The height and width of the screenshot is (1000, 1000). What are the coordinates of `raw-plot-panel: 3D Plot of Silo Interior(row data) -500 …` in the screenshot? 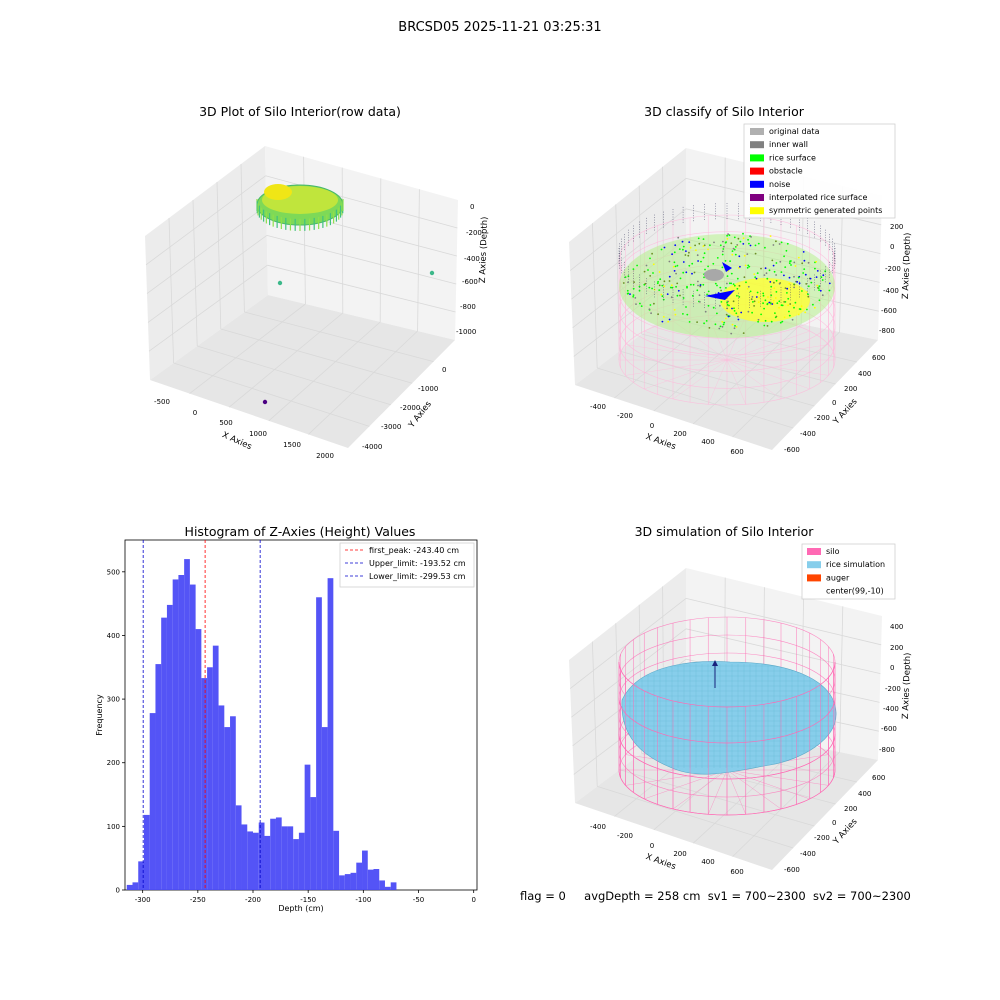 It's located at (317, 282).